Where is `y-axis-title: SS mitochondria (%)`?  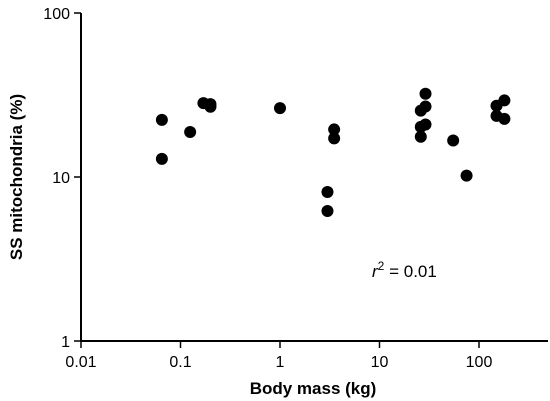 y-axis-title: SS mitochondria (%) is located at coordinates (16, 177).